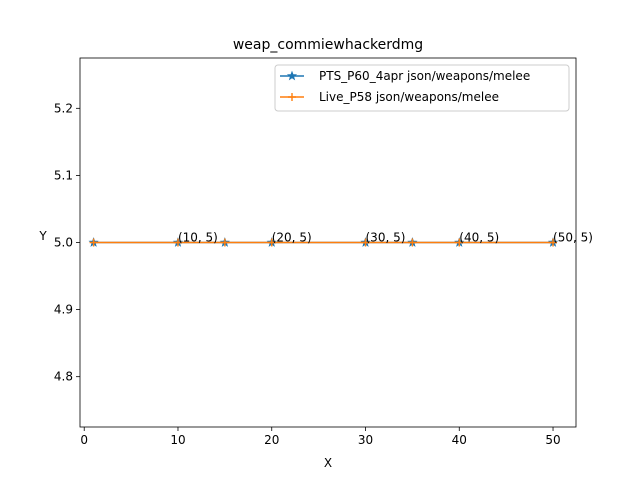 The height and width of the screenshot is (480, 640). Describe the element at coordinates (63, 108) in the screenshot. I see `y-tick-label: 5.2` at that location.